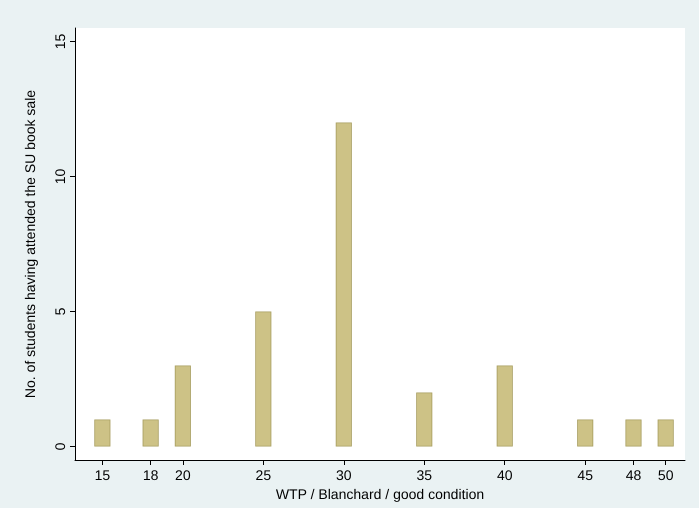 This screenshot has width=699, height=508. Describe the element at coordinates (504, 475) in the screenshot. I see `x-tick-label: 40` at that location.